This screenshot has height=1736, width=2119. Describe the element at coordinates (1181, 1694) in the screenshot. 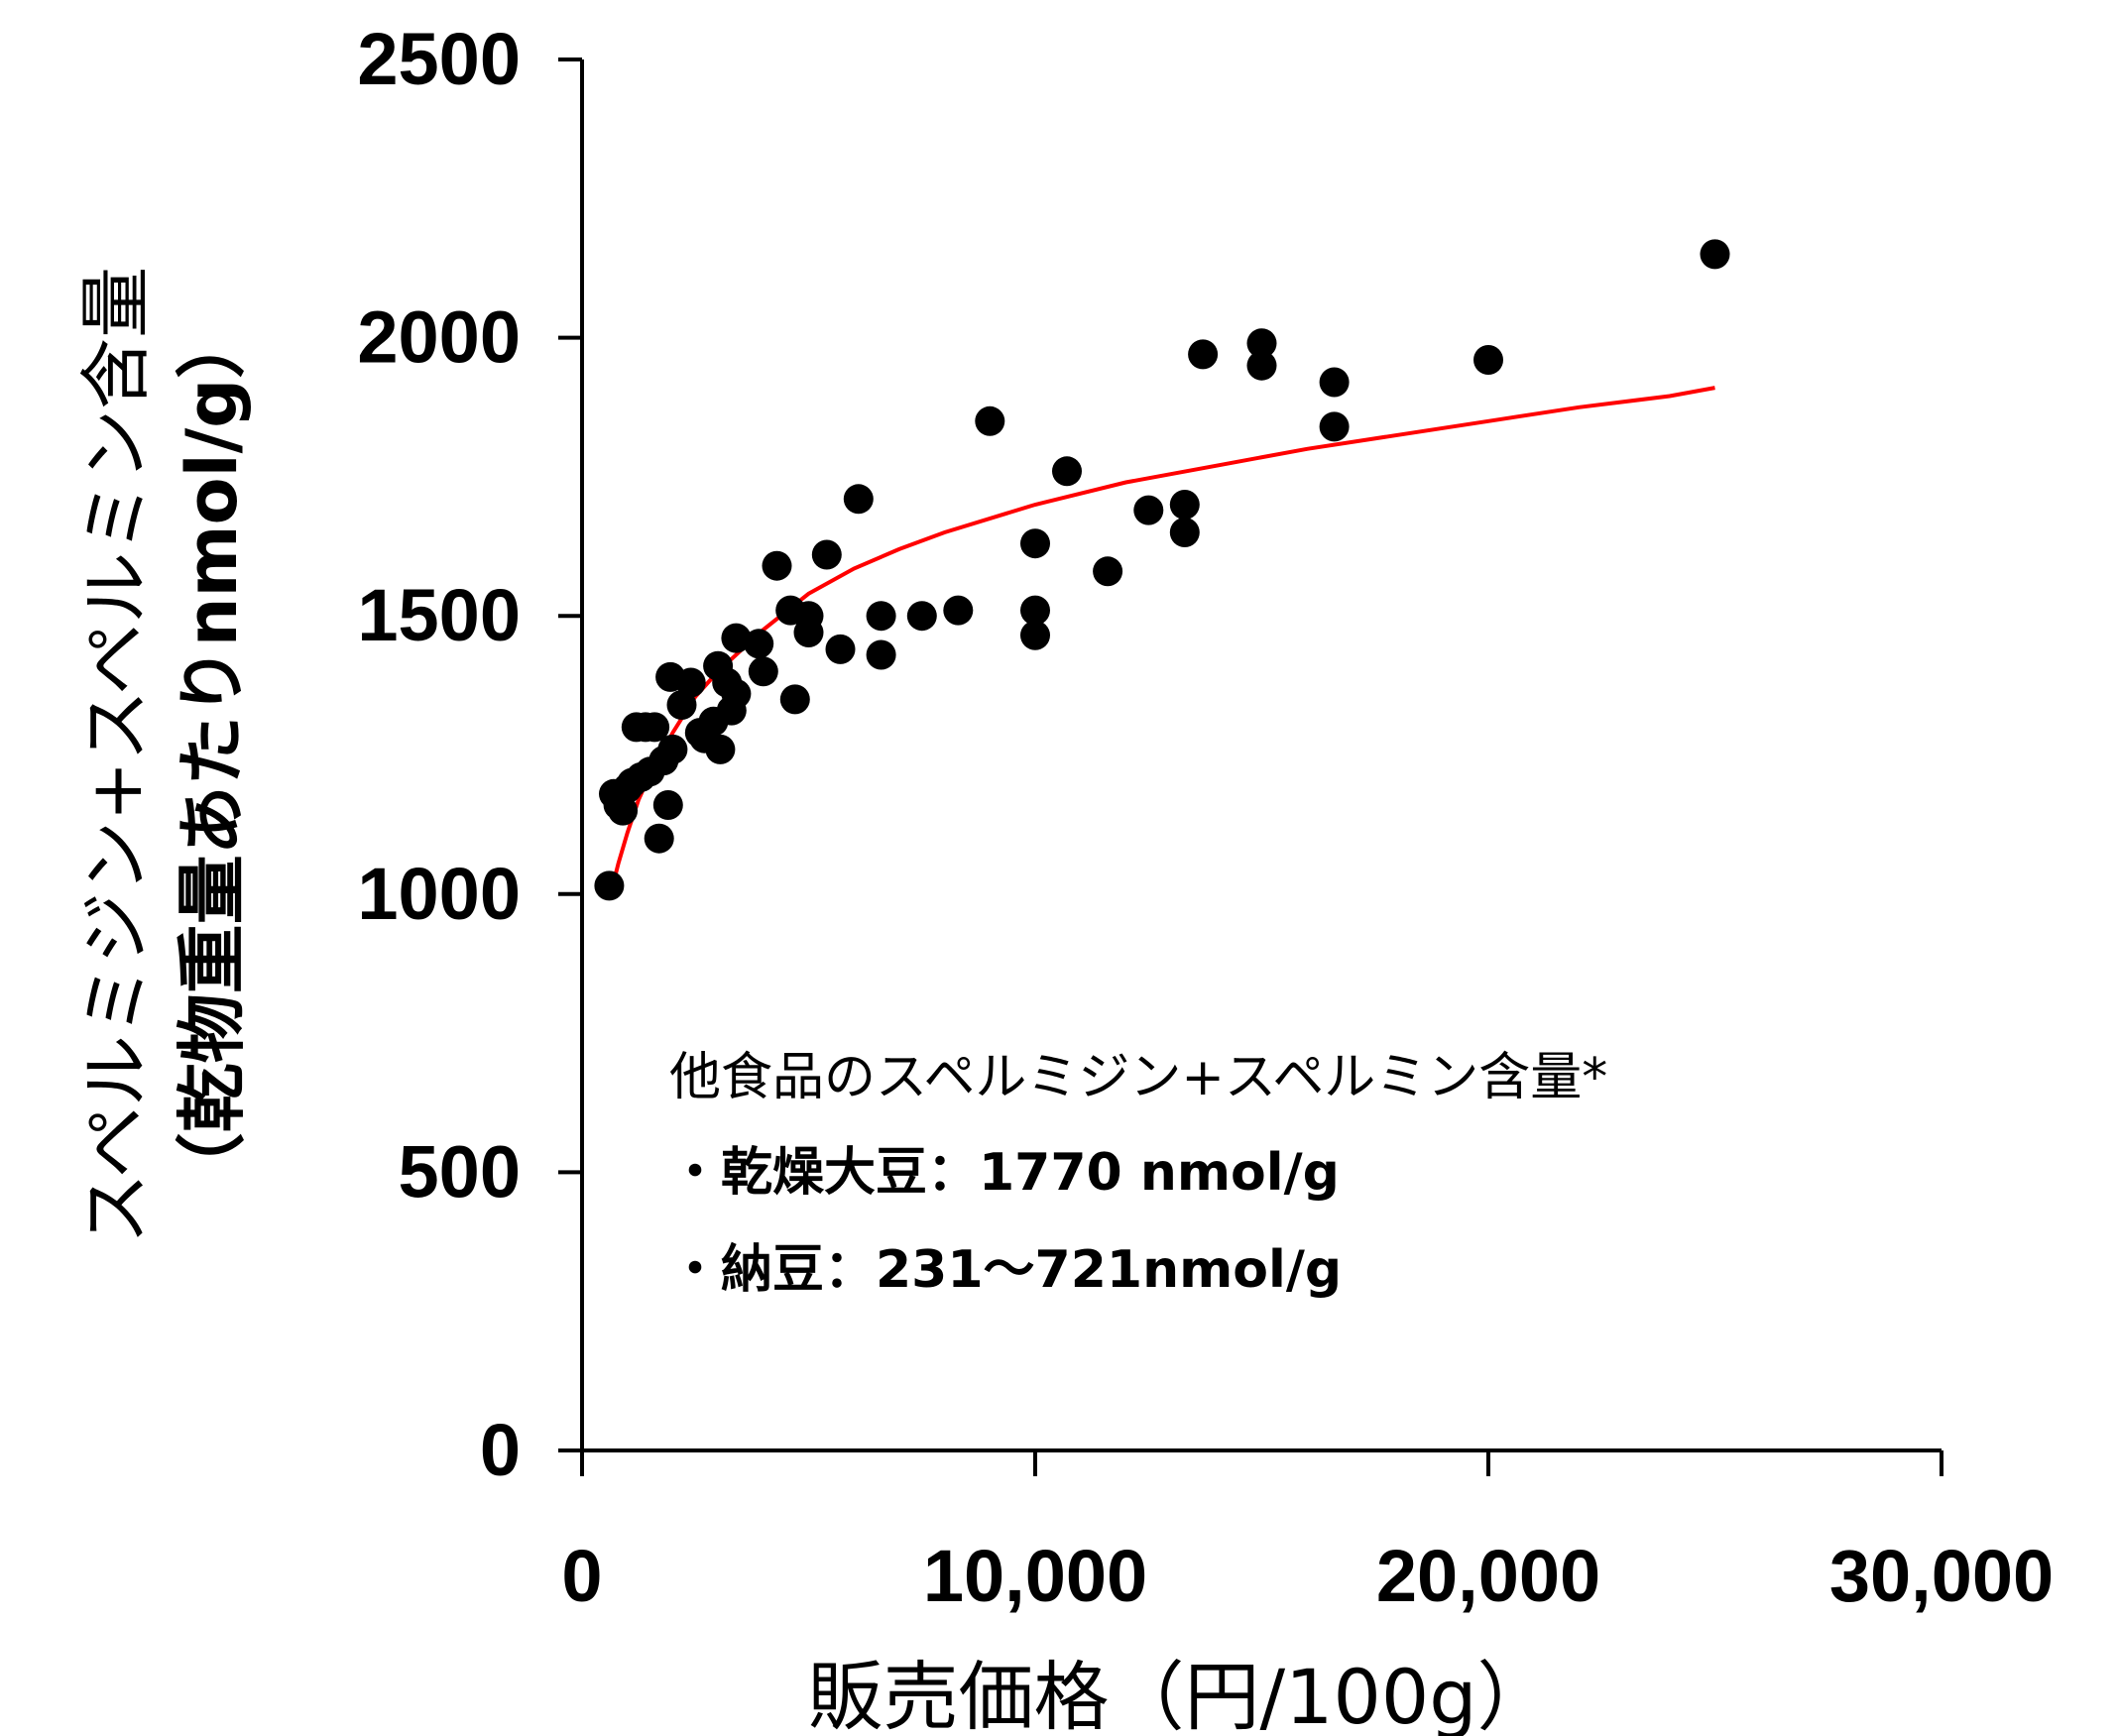

I see `x-axis-title: 販売価格（円/100g）` at that location.